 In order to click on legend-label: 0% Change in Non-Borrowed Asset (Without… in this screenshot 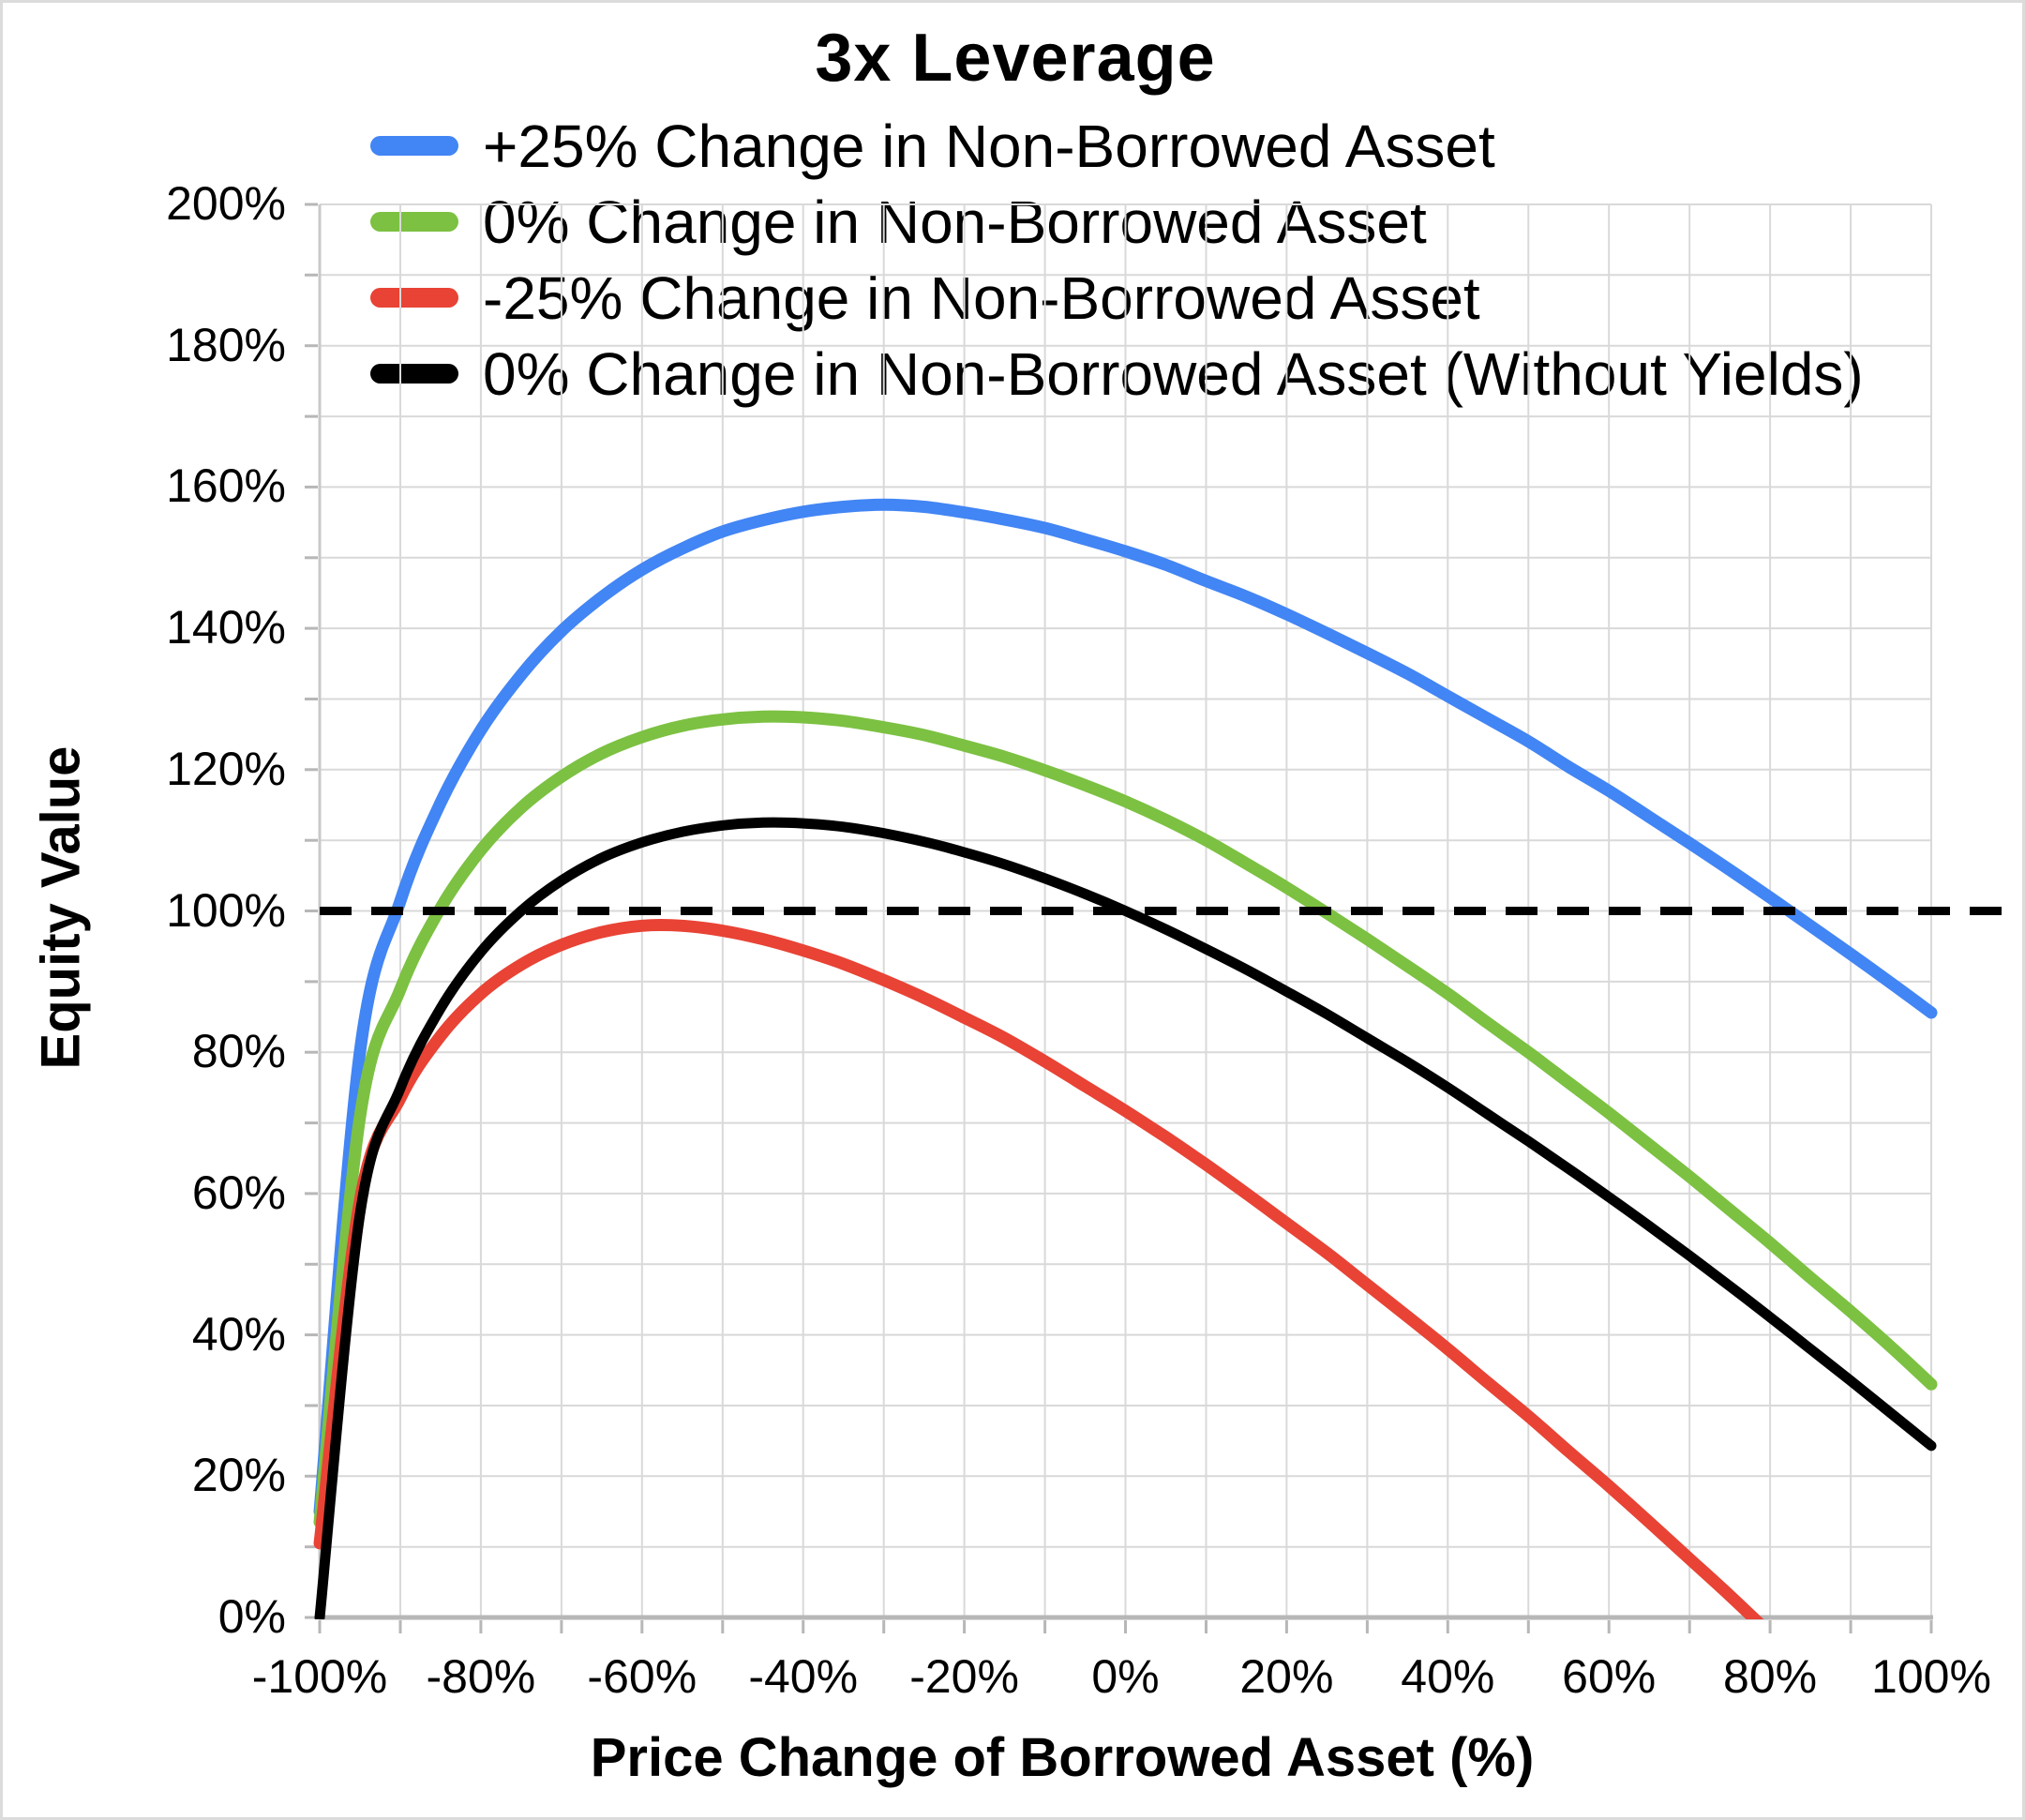, I will do `click(1173, 373)`.